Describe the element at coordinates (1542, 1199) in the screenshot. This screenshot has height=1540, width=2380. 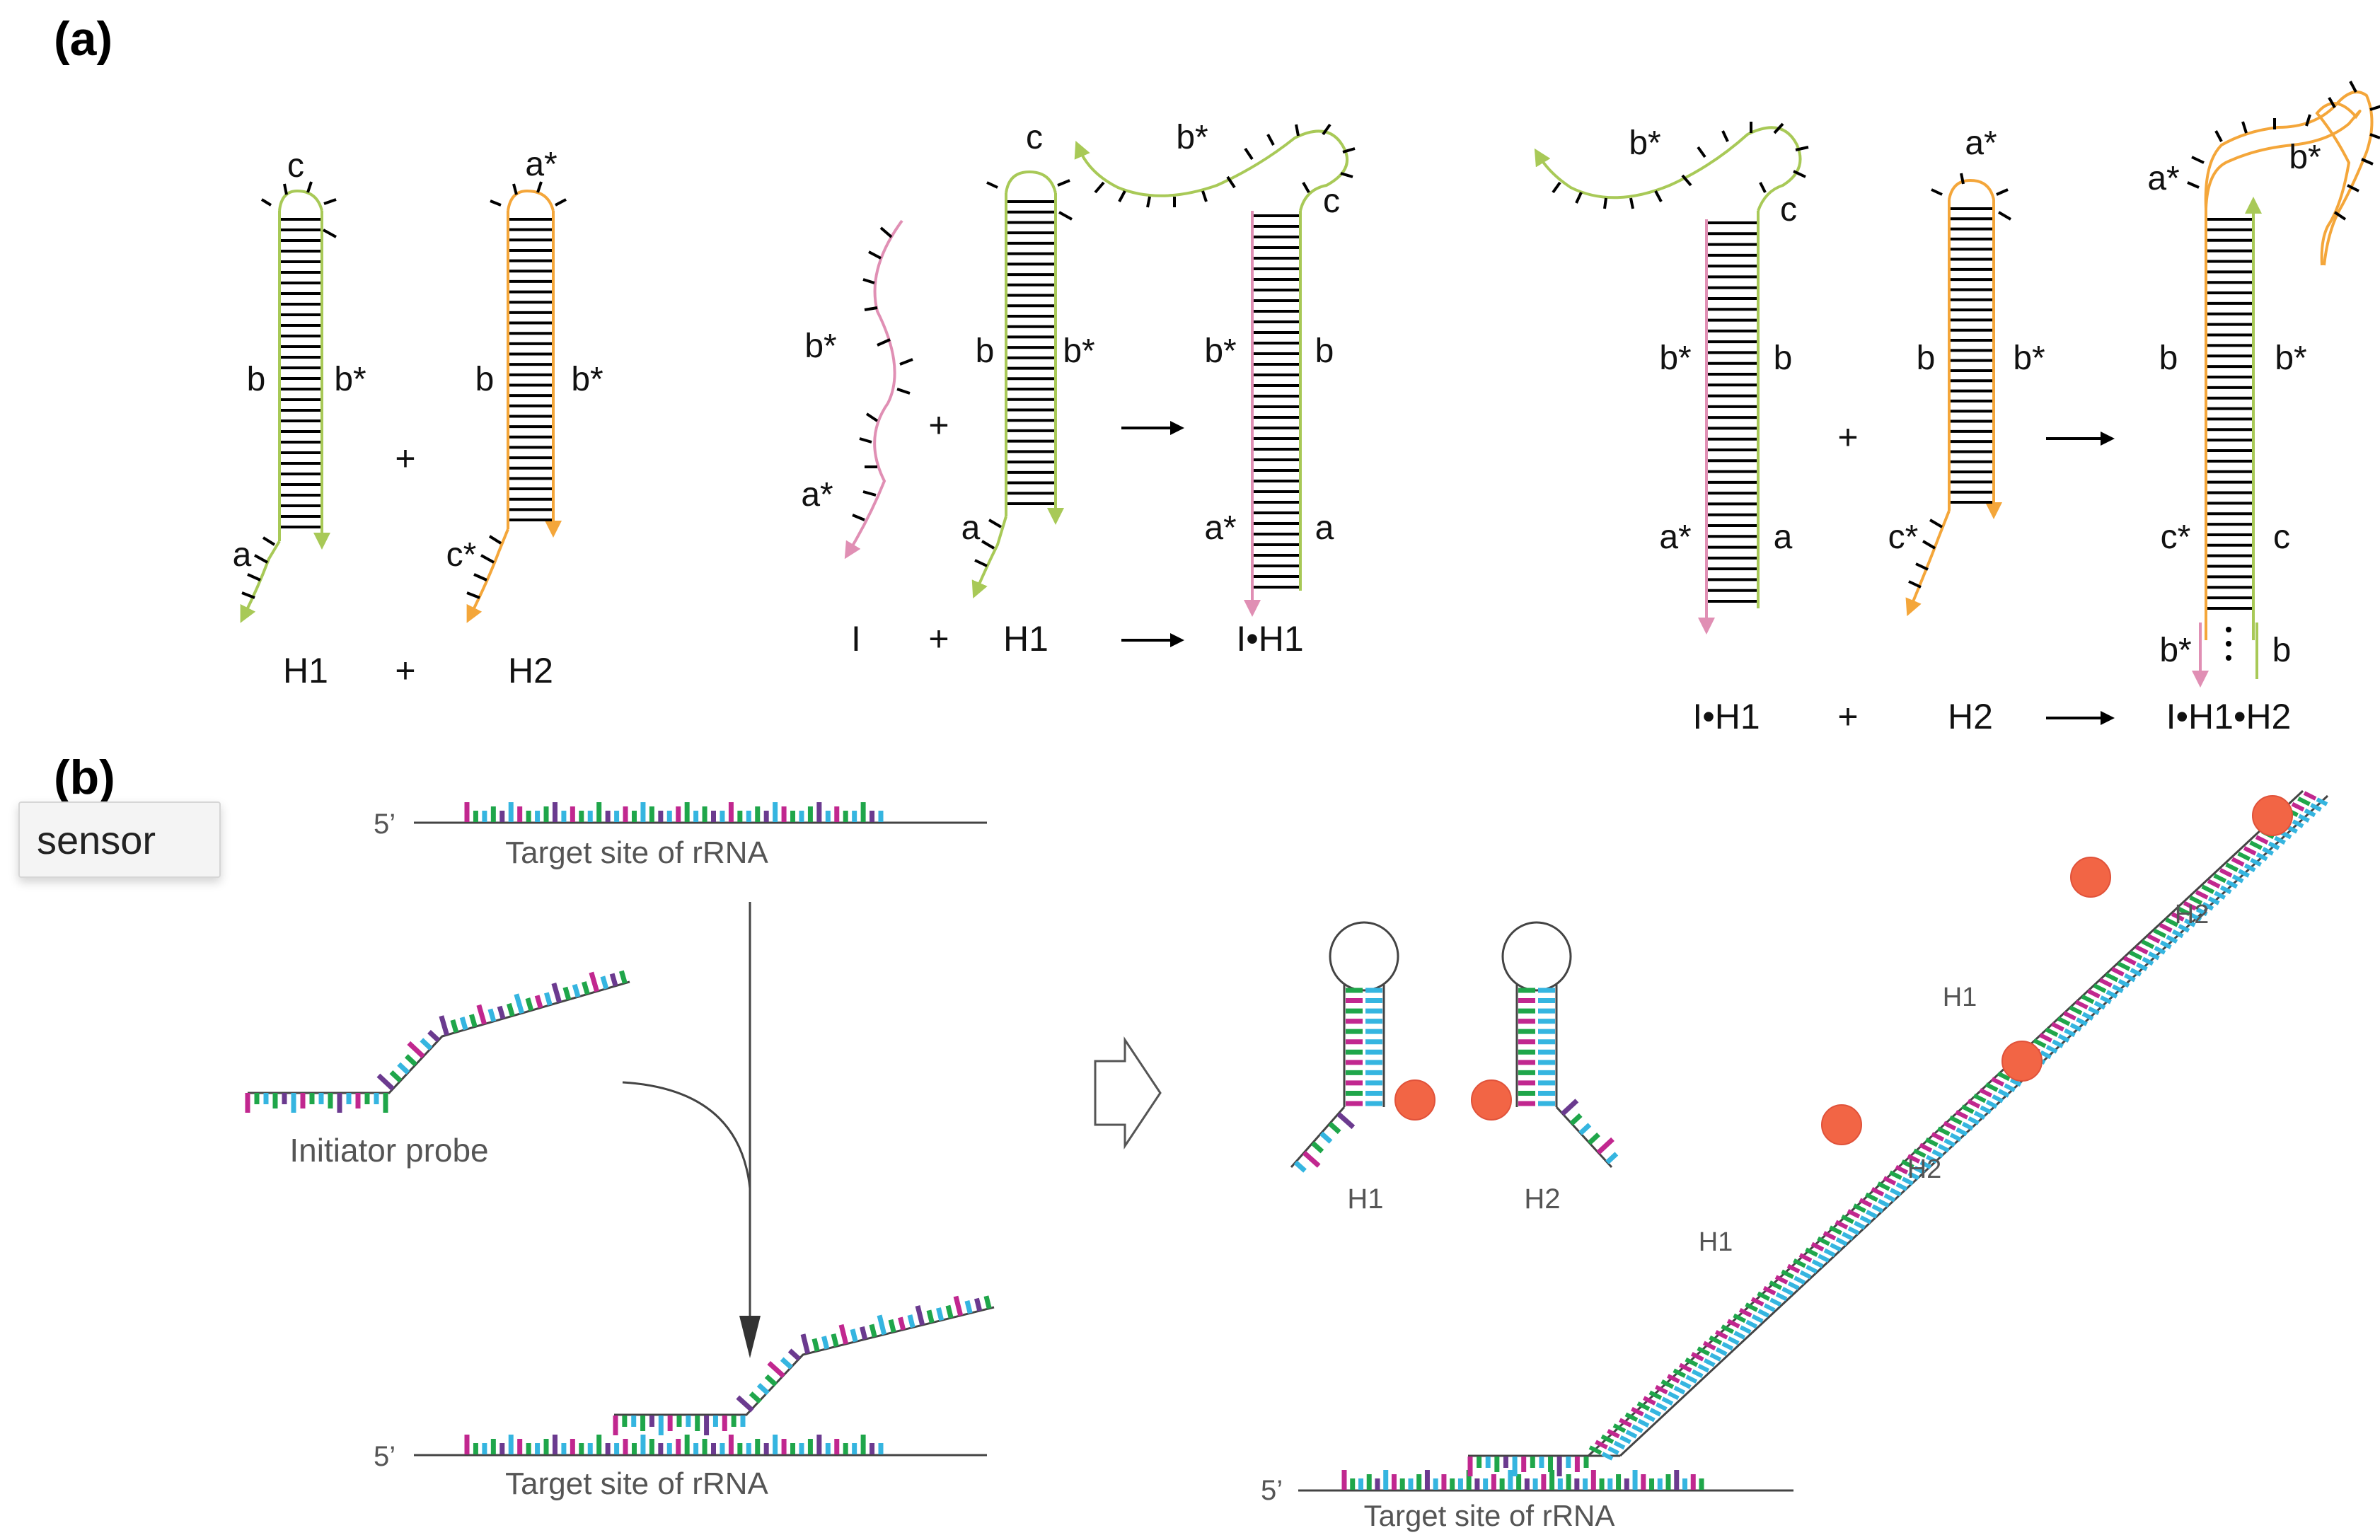
I see `h2-free-label: H2` at that location.